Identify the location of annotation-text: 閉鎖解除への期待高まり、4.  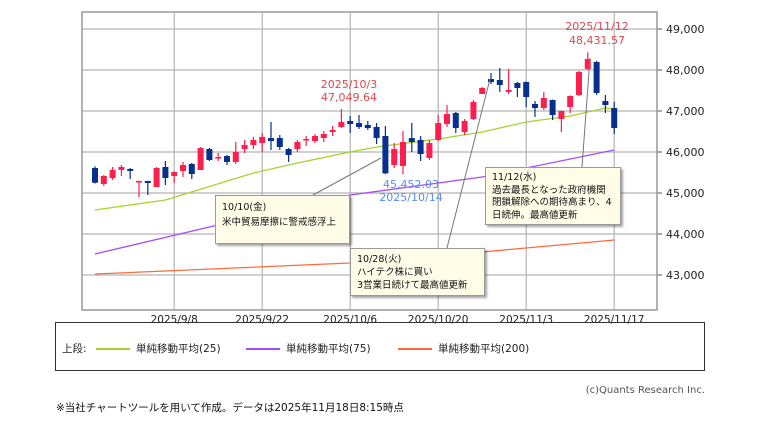
(552, 202).